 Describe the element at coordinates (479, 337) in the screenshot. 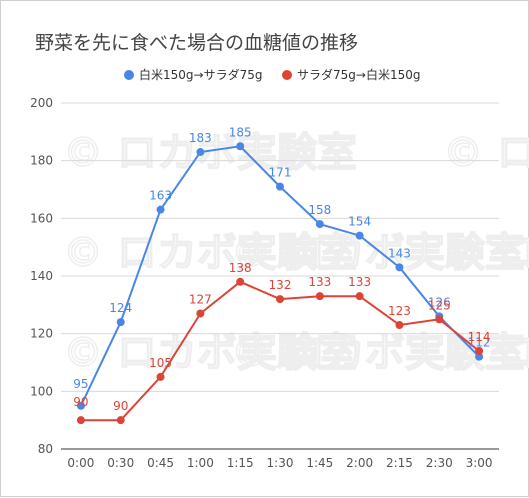

I see `data-label-s2: 114` at that location.